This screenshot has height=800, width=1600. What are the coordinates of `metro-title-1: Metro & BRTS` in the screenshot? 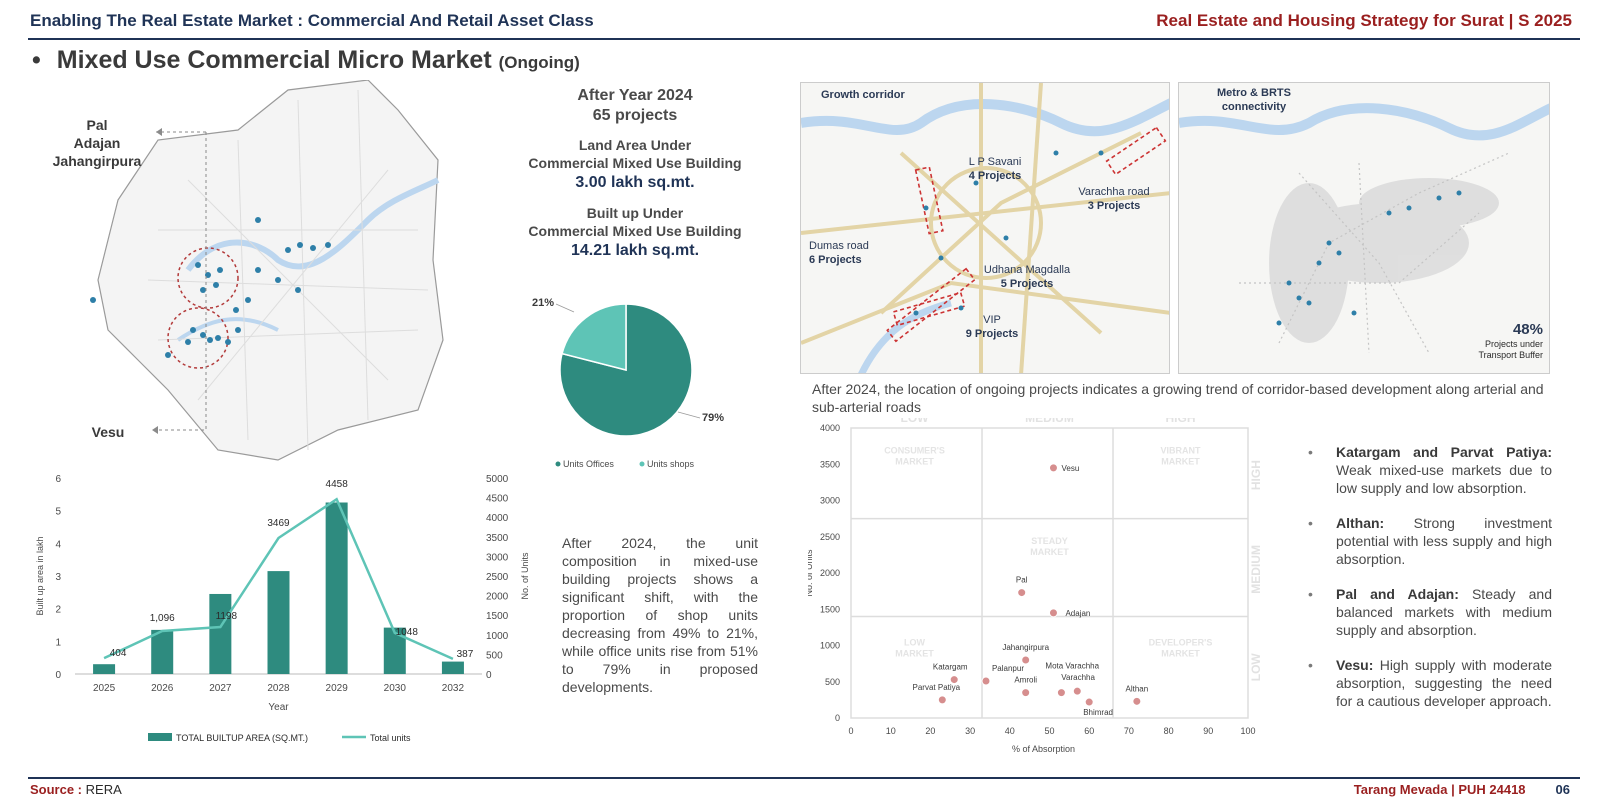 It's located at (1254, 93).